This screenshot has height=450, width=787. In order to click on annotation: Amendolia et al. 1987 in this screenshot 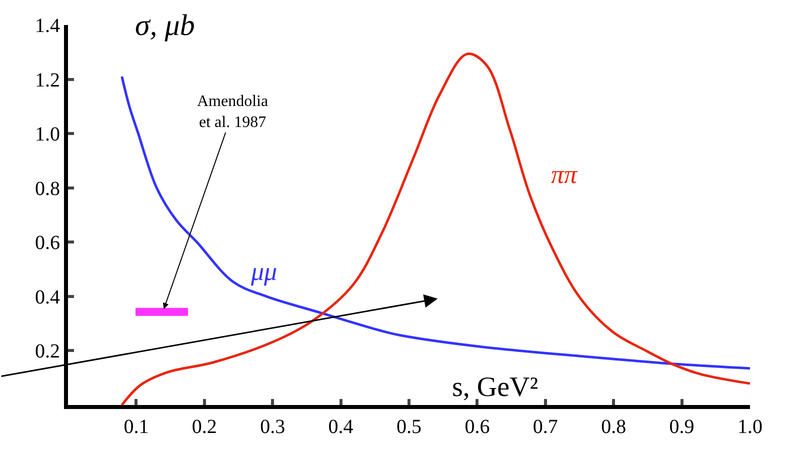, I will do `click(232, 112)`.